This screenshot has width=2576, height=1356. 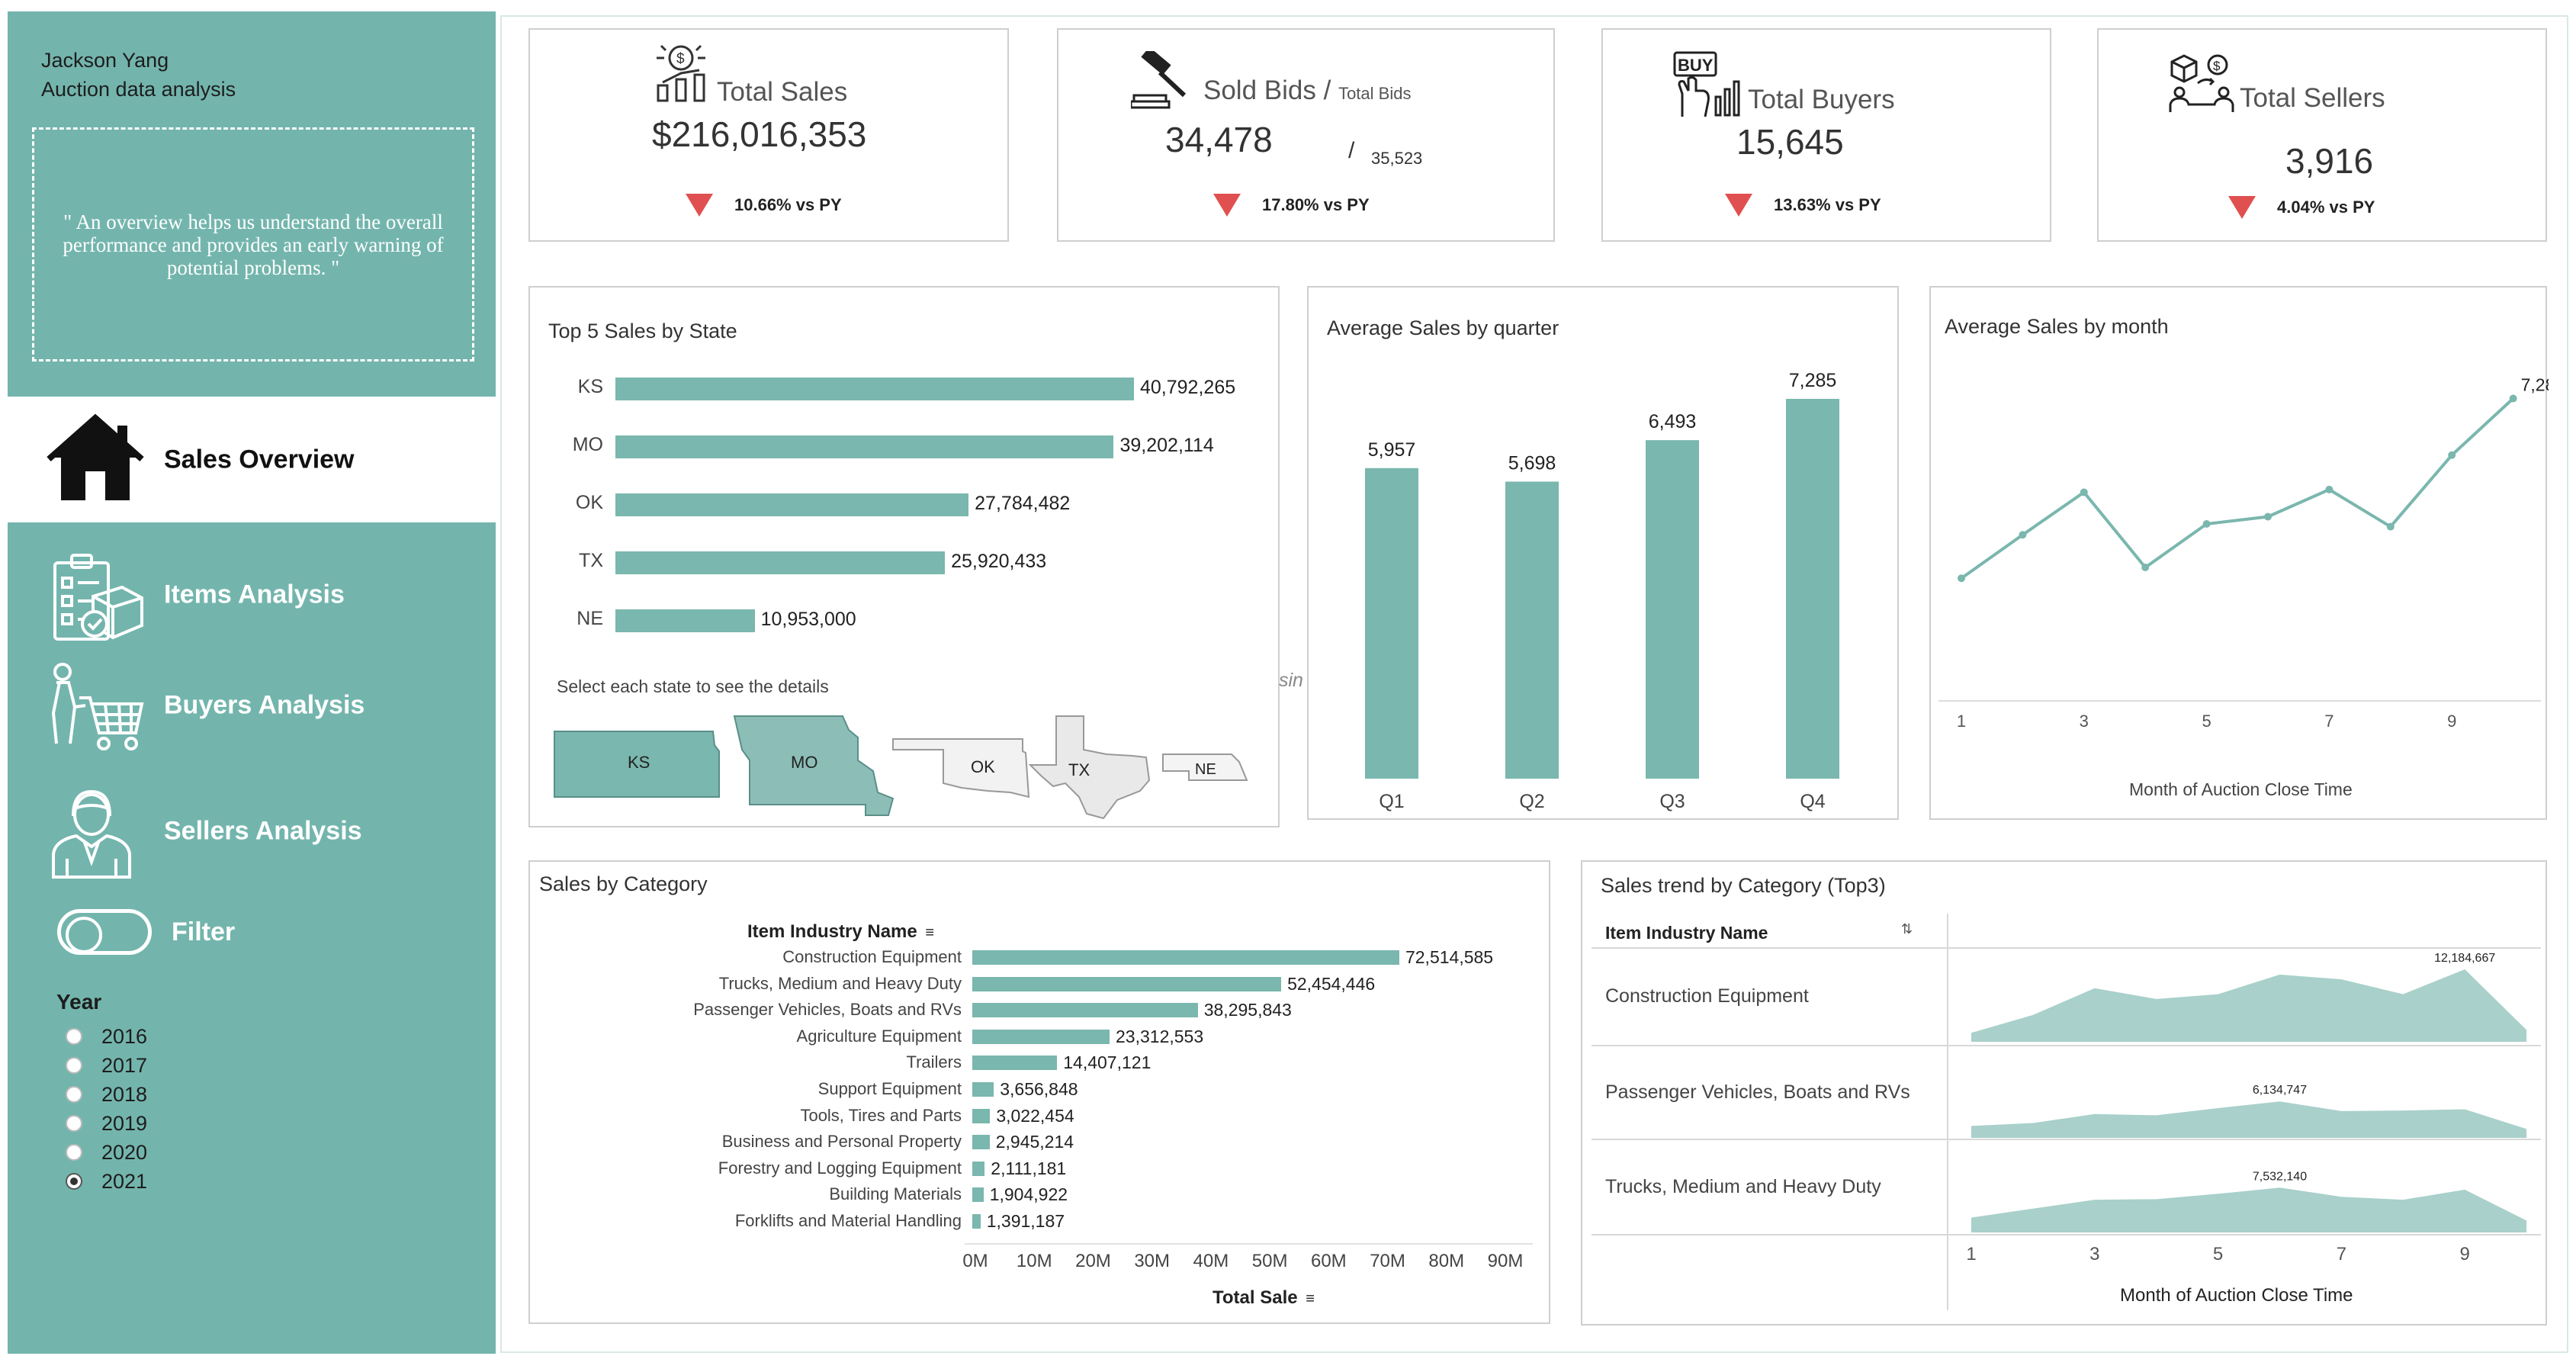 I want to click on category-axis-tick: 10M, so click(x=1034, y=1261).